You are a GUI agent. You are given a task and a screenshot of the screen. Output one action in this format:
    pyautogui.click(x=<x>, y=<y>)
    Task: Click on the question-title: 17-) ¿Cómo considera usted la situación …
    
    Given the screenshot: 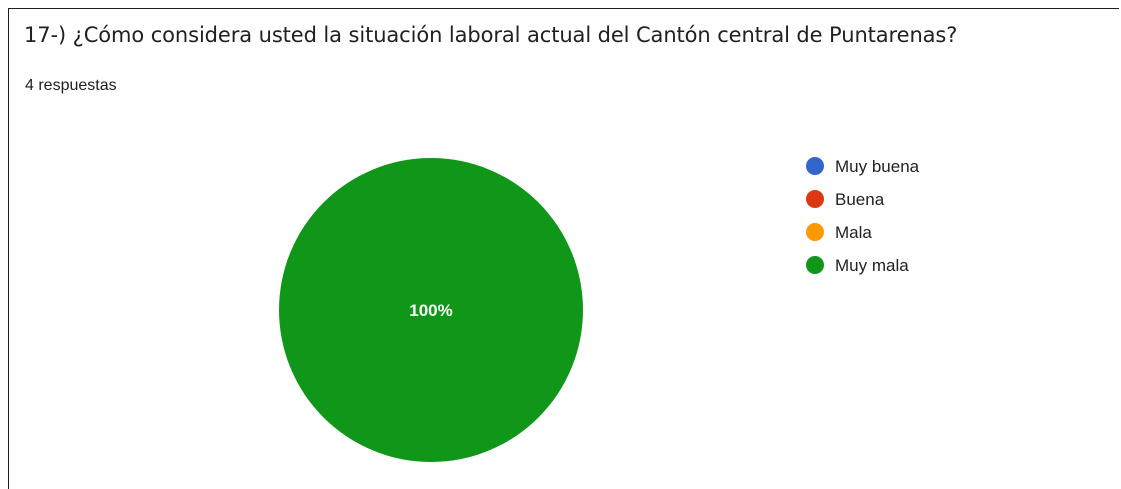 What is the action you would take?
    pyautogui.click(x=491, y=35)
    